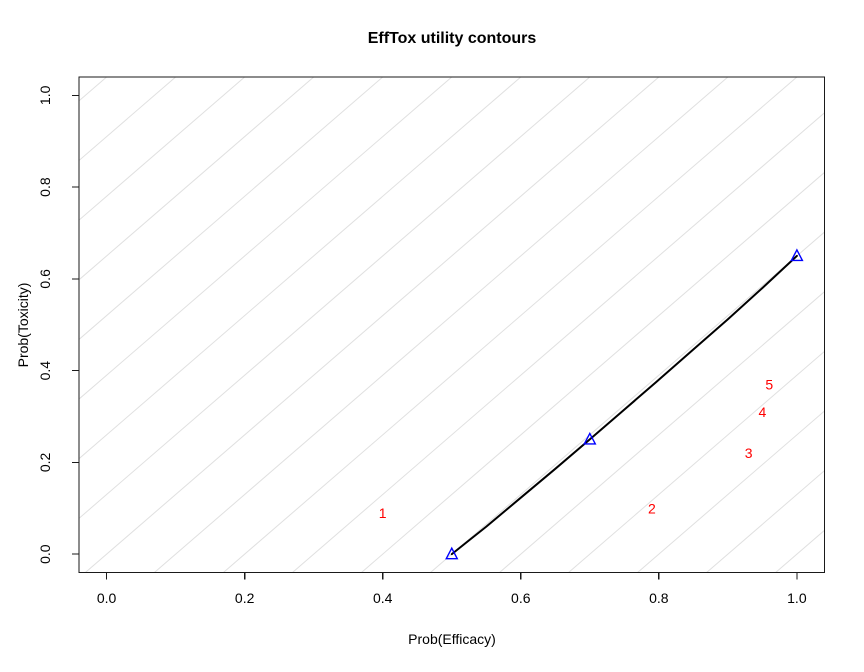 The width and height of the screenshot is (864, 672). Describe the element at coordinates (45, 371) in the screenshot. I see `y-tick-label: 0.4` at that location.